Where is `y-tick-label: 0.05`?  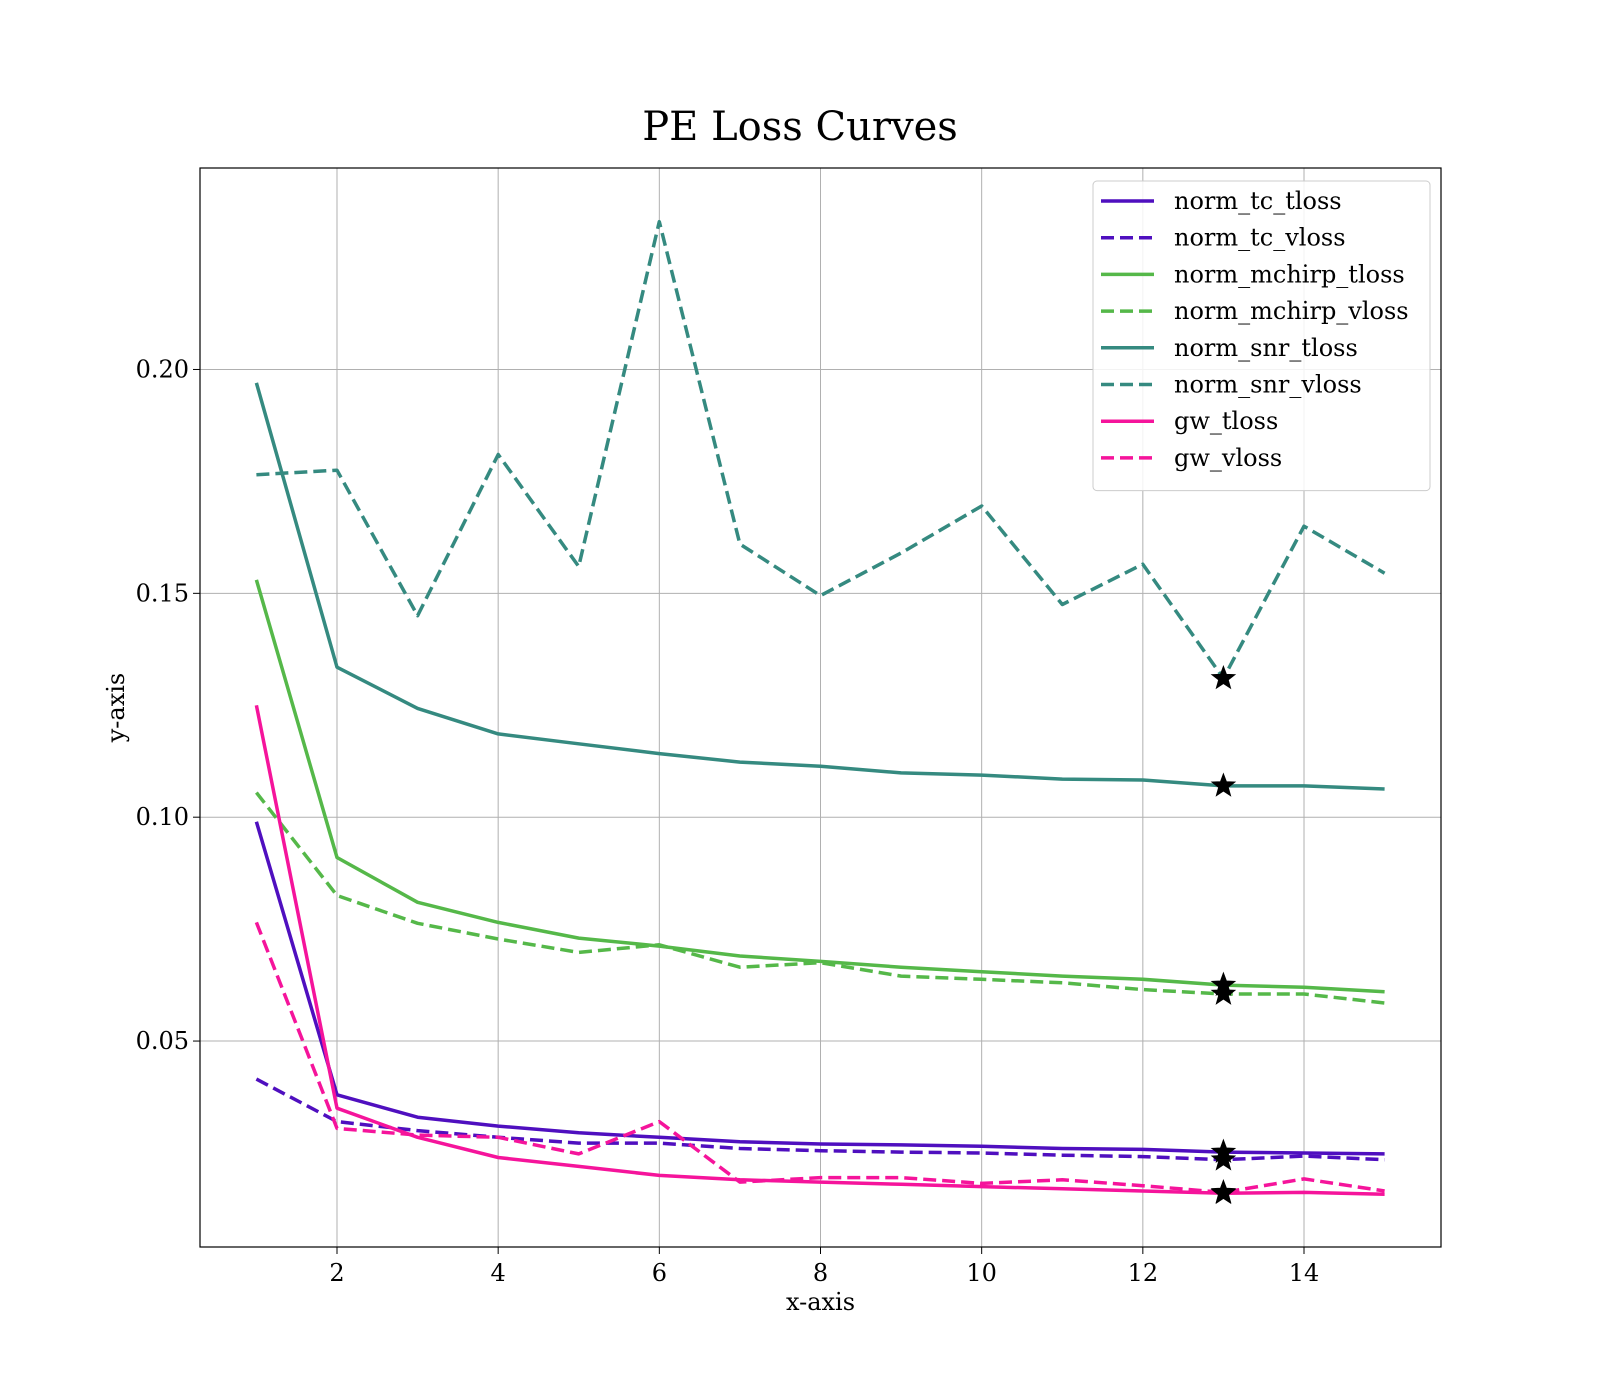 y-tick-label: 0.05 is located at coordinates (162, 1041).